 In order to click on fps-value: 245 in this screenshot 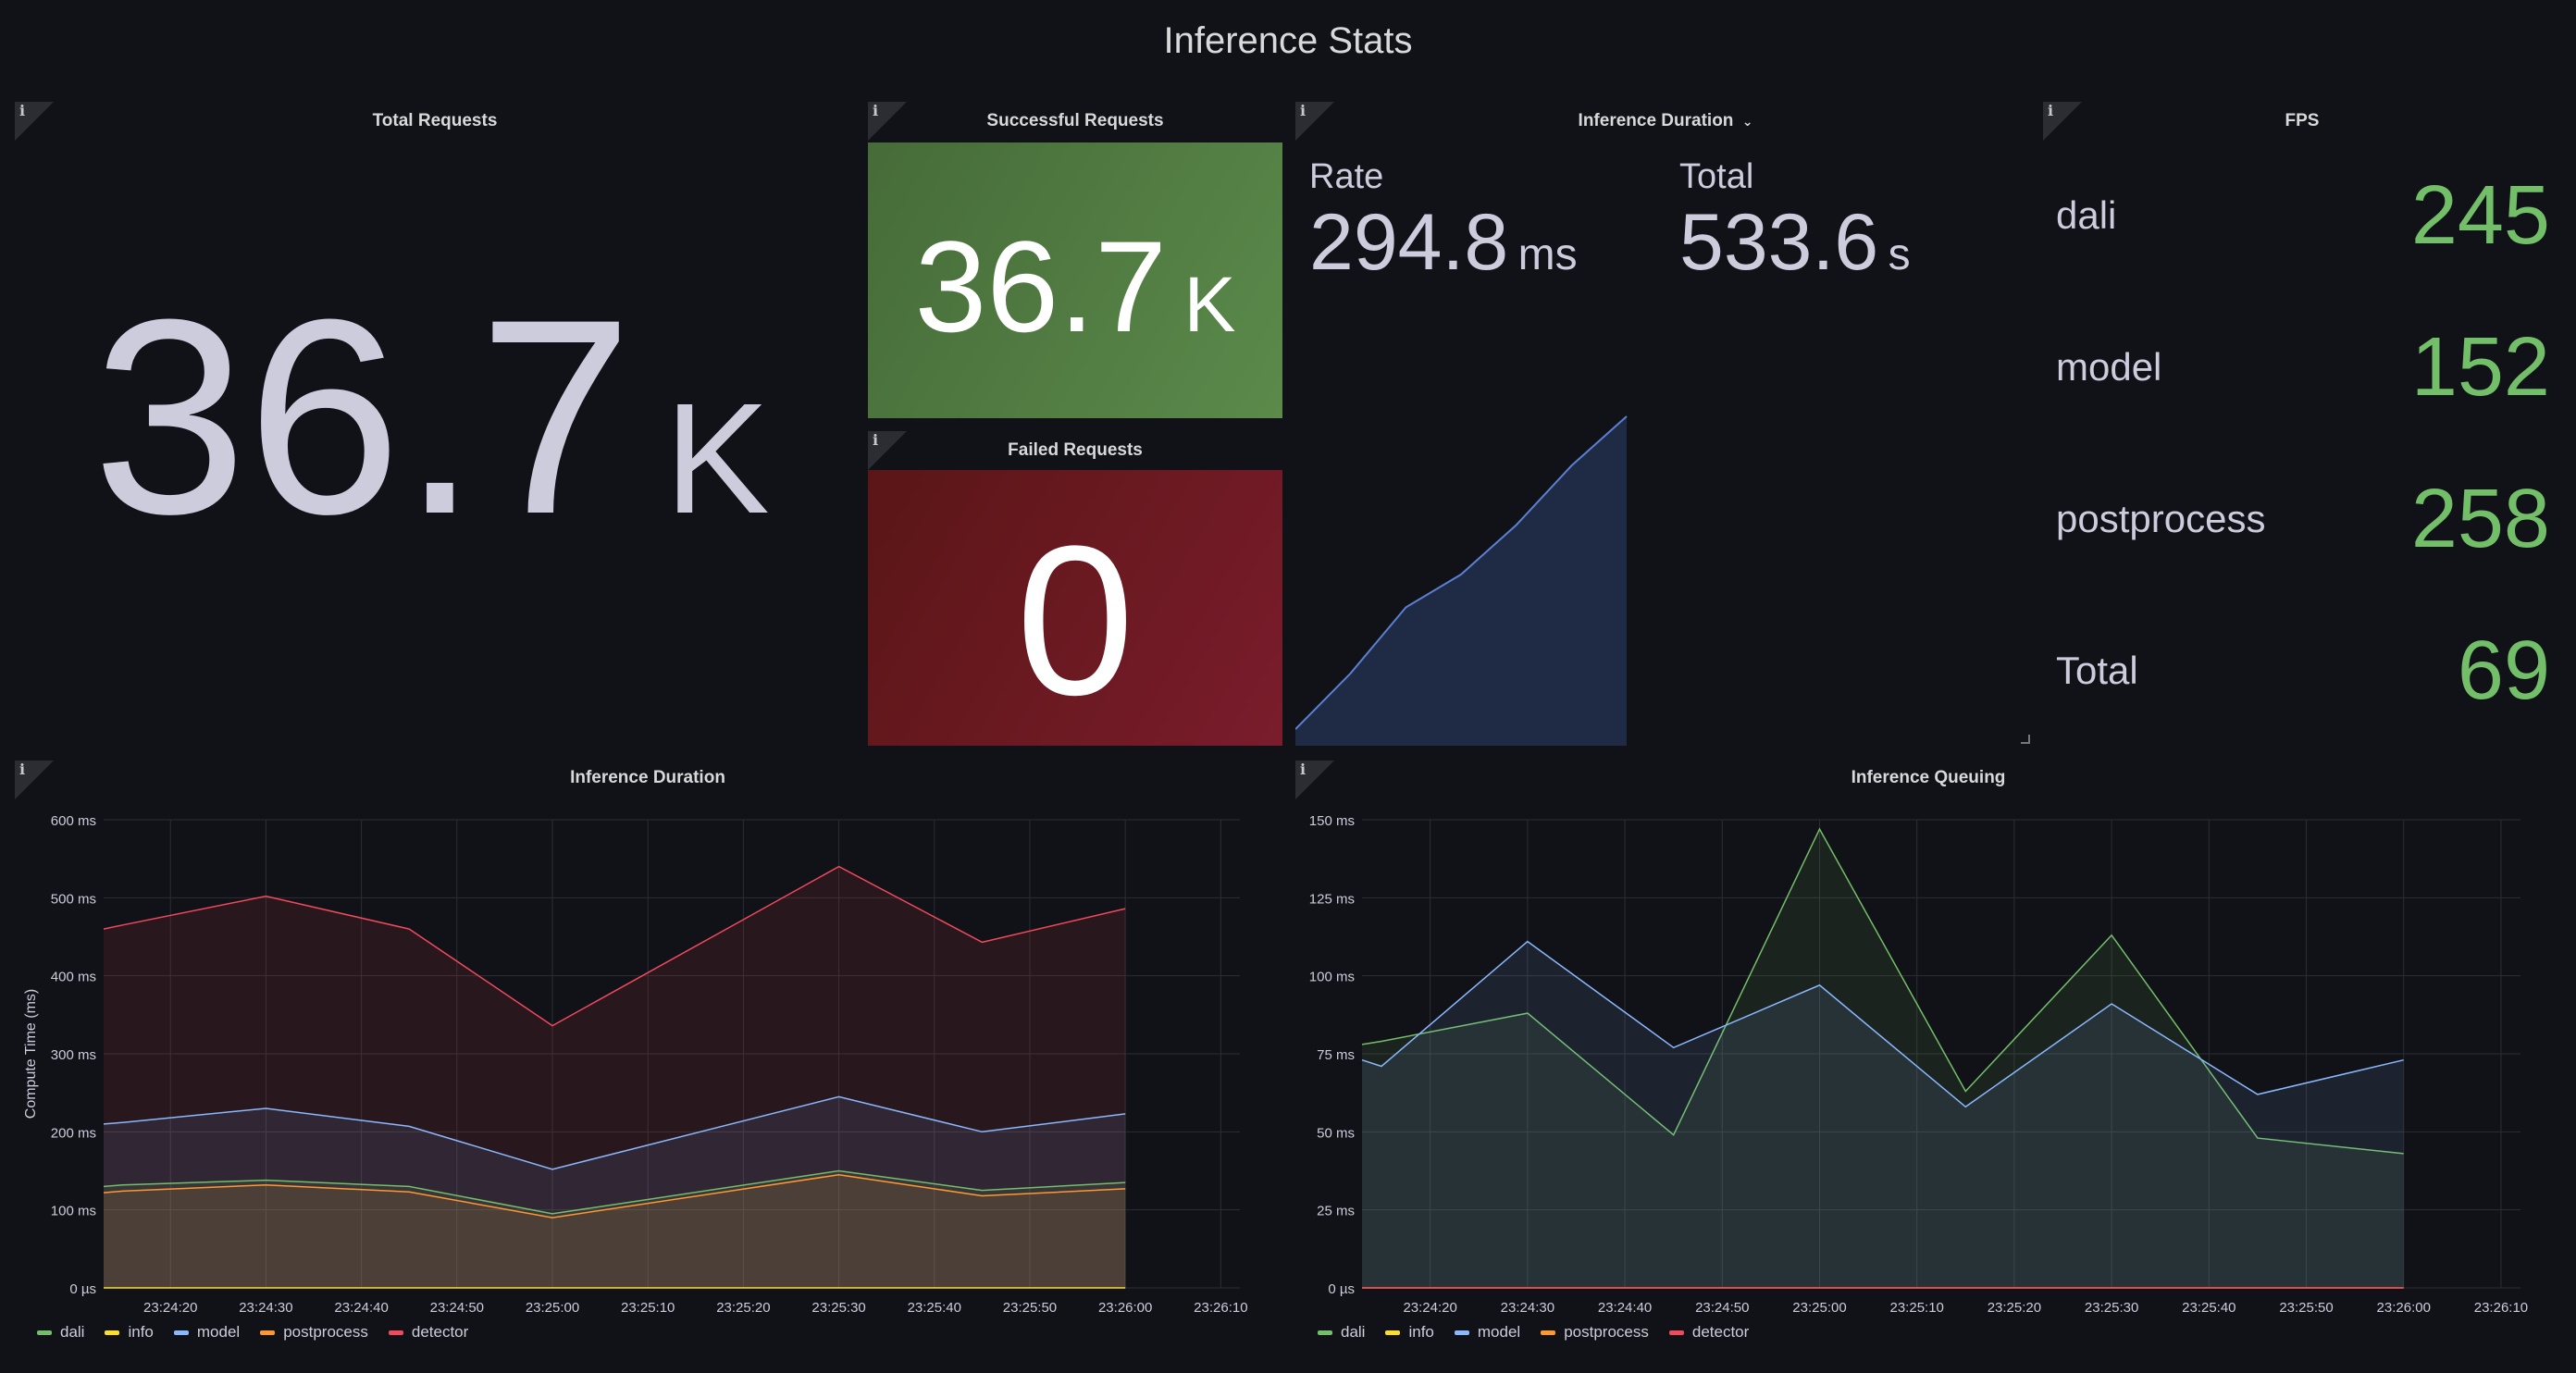, I will do `click(2480, 215)`.